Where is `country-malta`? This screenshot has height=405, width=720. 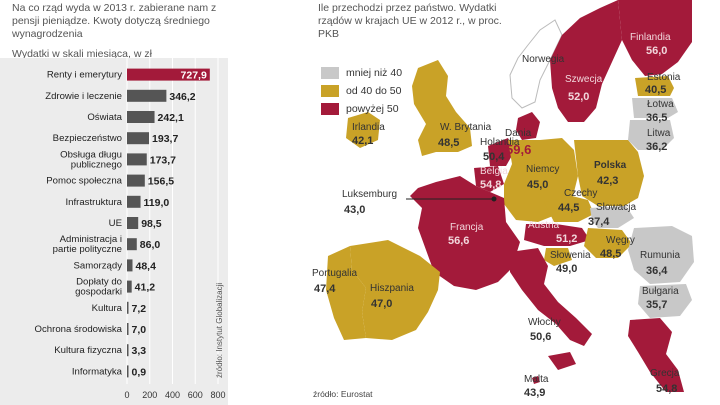
country-malta is located at coordinates (536, 380).